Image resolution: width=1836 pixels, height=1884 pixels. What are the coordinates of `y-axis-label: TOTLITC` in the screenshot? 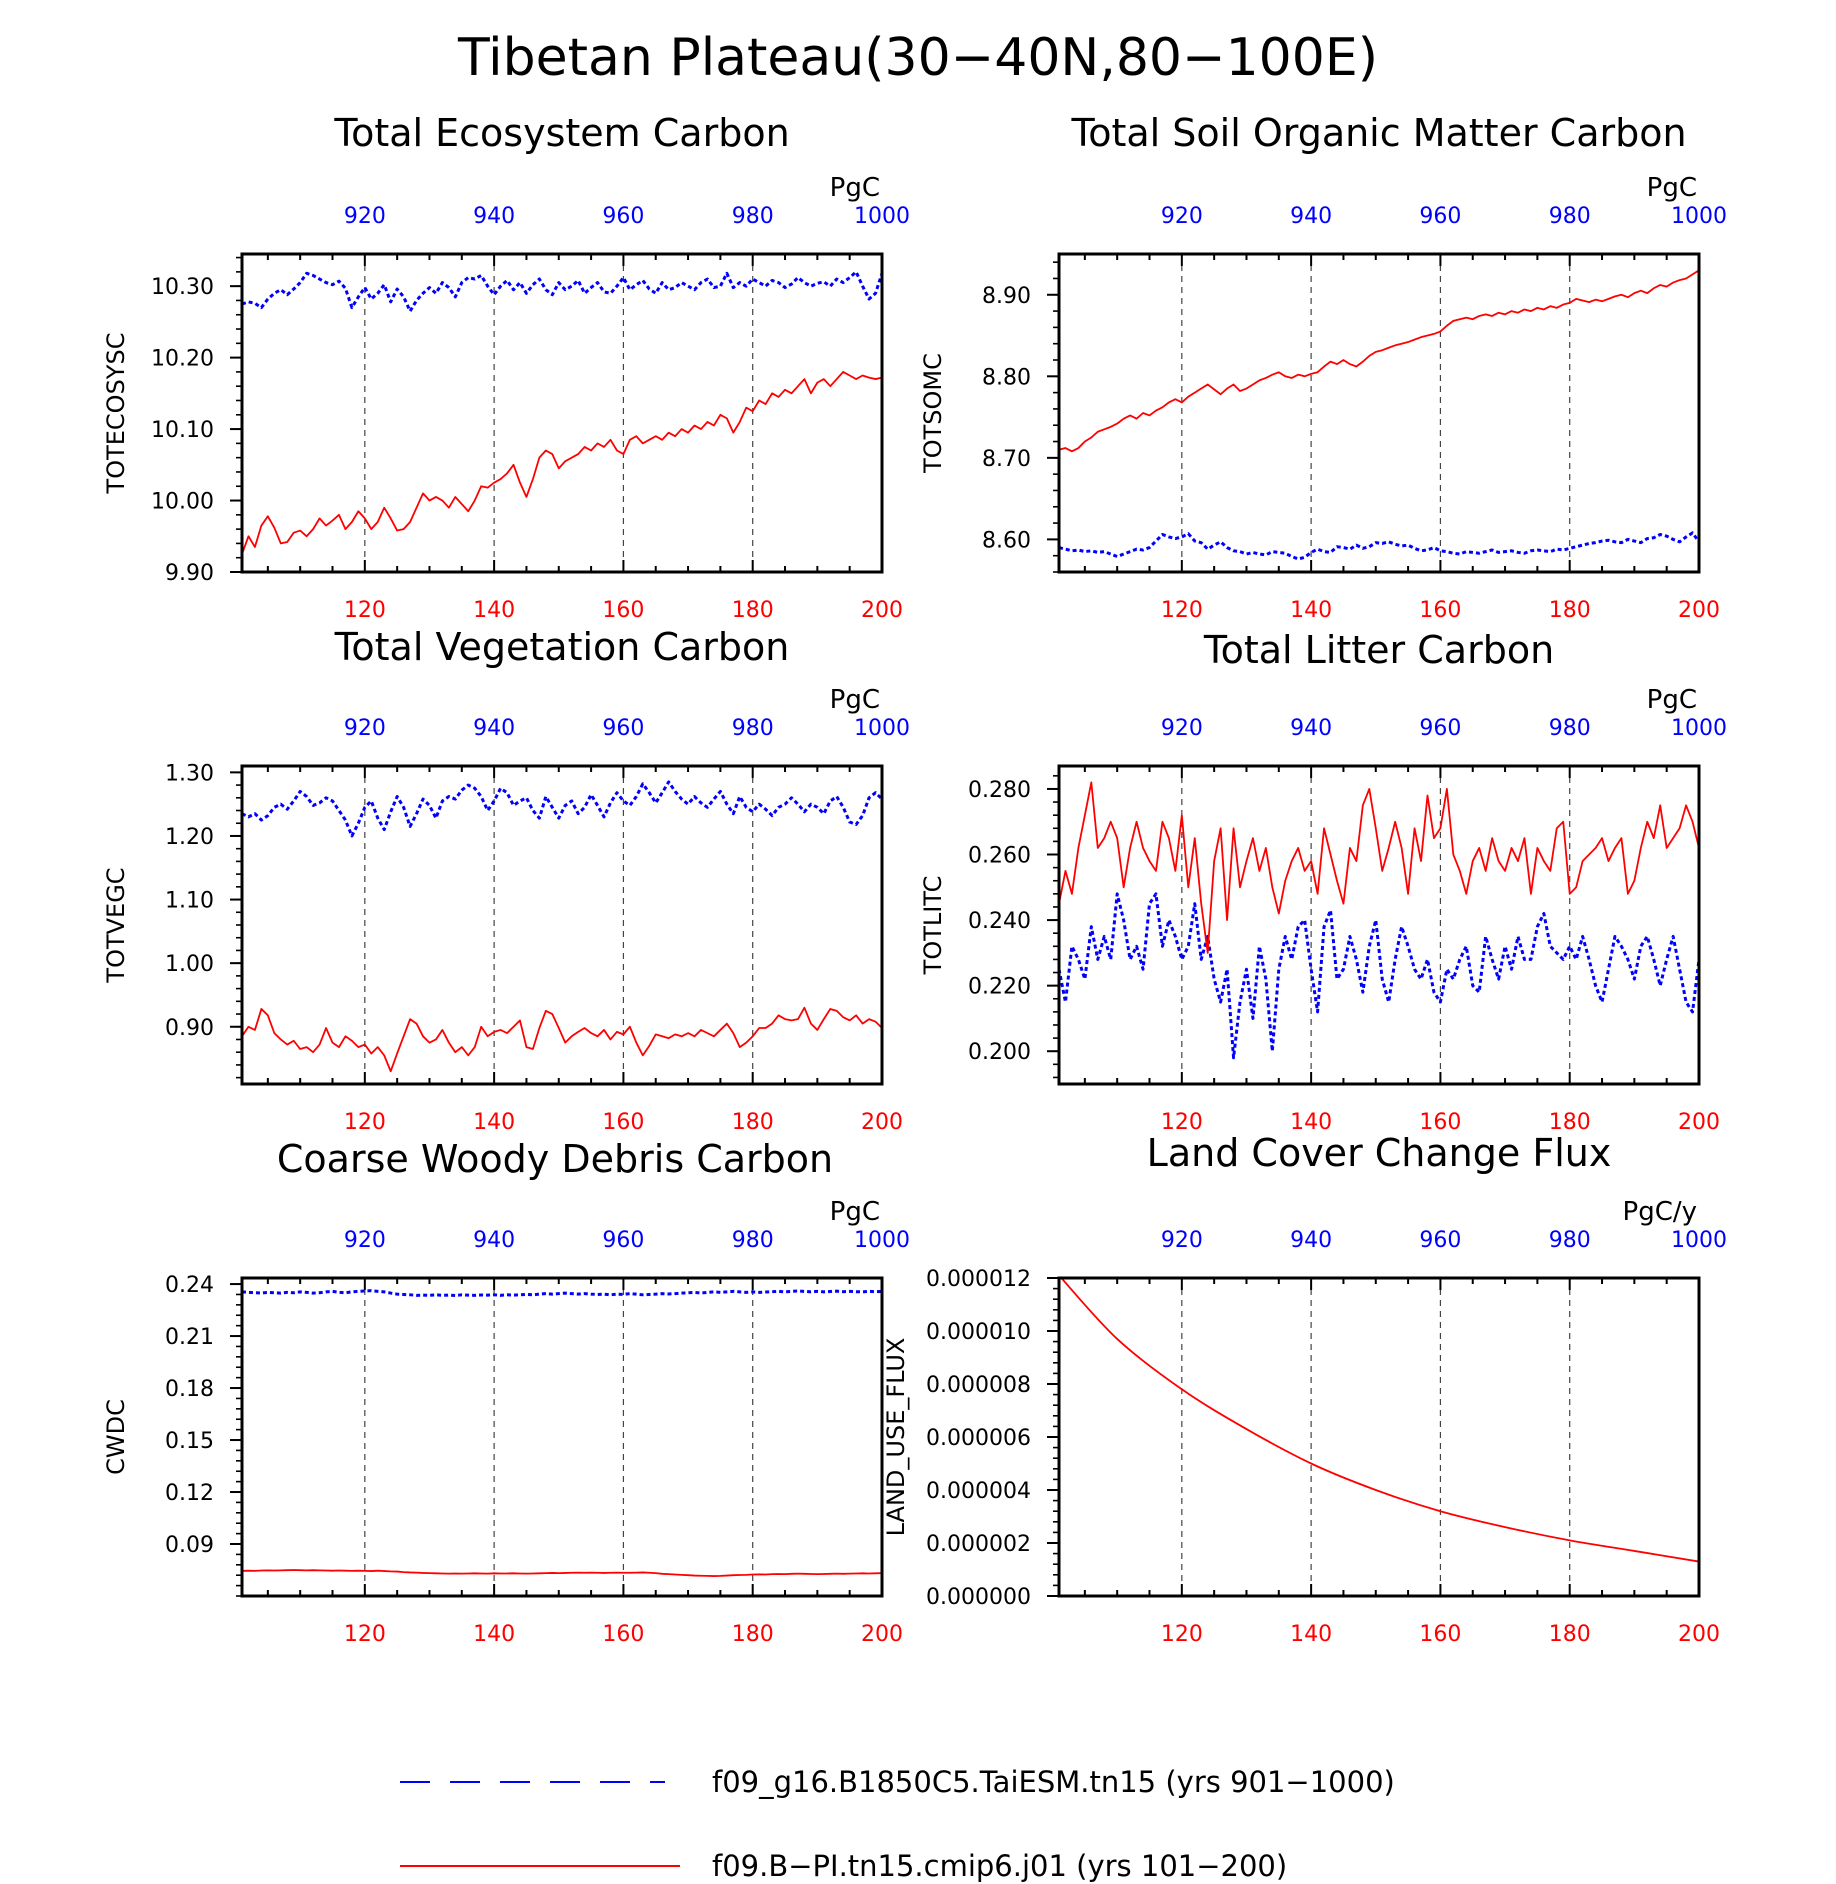 It's located at (933, 926).